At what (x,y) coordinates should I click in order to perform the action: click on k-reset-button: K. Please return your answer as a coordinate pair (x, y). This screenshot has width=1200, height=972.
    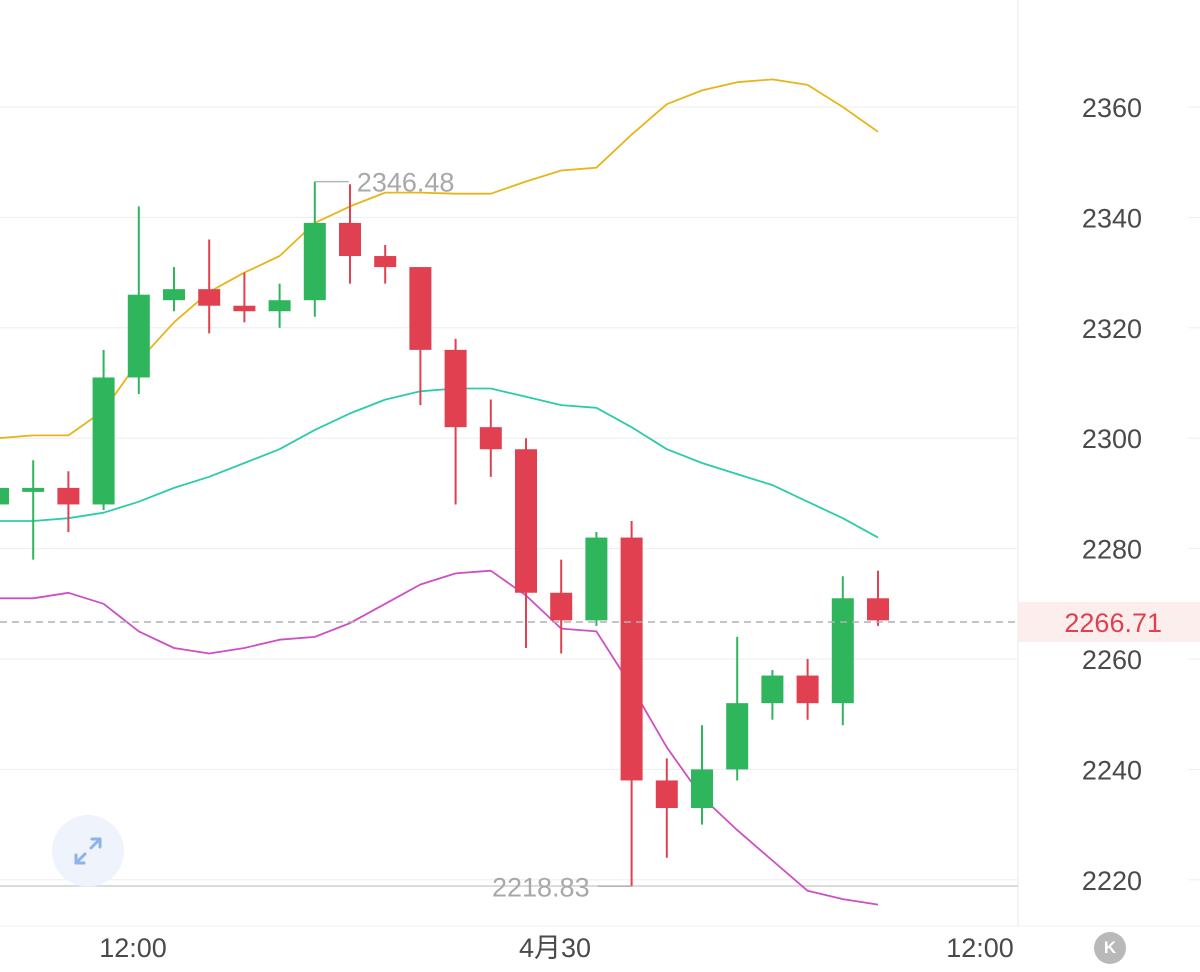
    Looking at the image, I should click on (1110, 948).